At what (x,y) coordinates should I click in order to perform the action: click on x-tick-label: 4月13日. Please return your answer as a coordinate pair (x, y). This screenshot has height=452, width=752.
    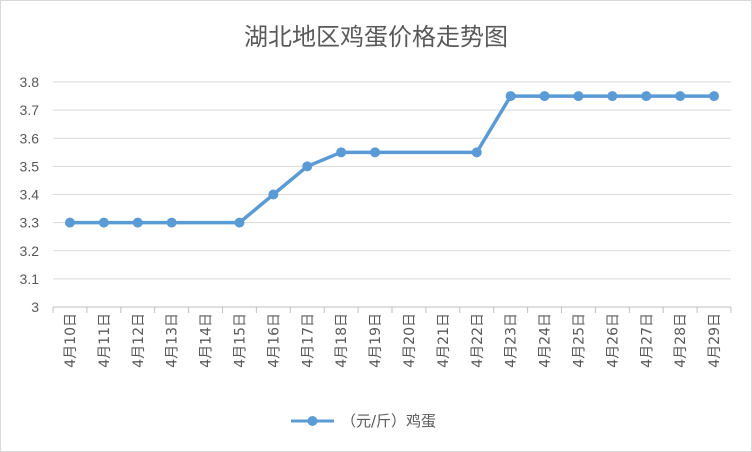
    Looking at the image, I should click on (173, 340).